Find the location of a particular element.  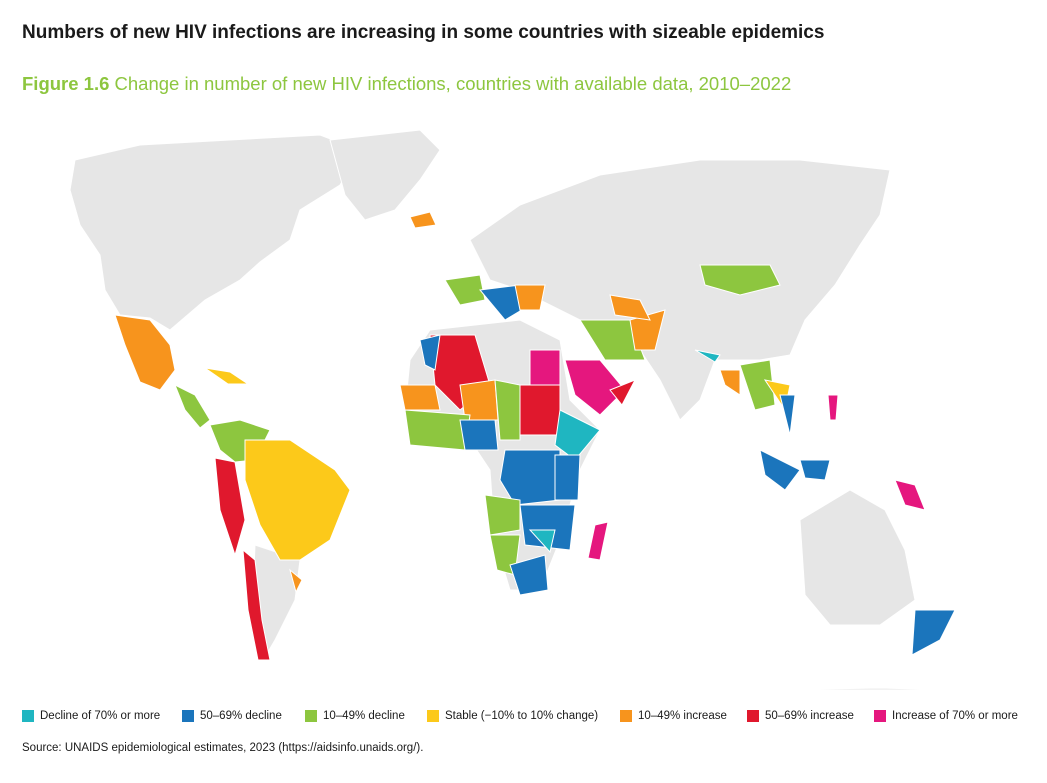

legend-label: Increase of 70% or more is located at coordinates (955, 716).